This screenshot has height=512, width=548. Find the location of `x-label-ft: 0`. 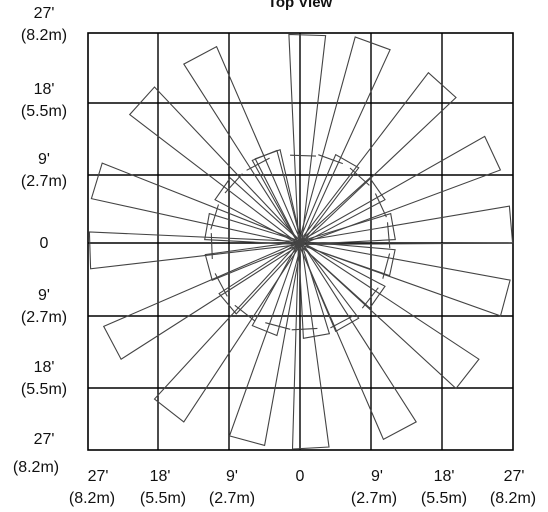

x-label-ft: 0 is located at coordinates (300, 476).